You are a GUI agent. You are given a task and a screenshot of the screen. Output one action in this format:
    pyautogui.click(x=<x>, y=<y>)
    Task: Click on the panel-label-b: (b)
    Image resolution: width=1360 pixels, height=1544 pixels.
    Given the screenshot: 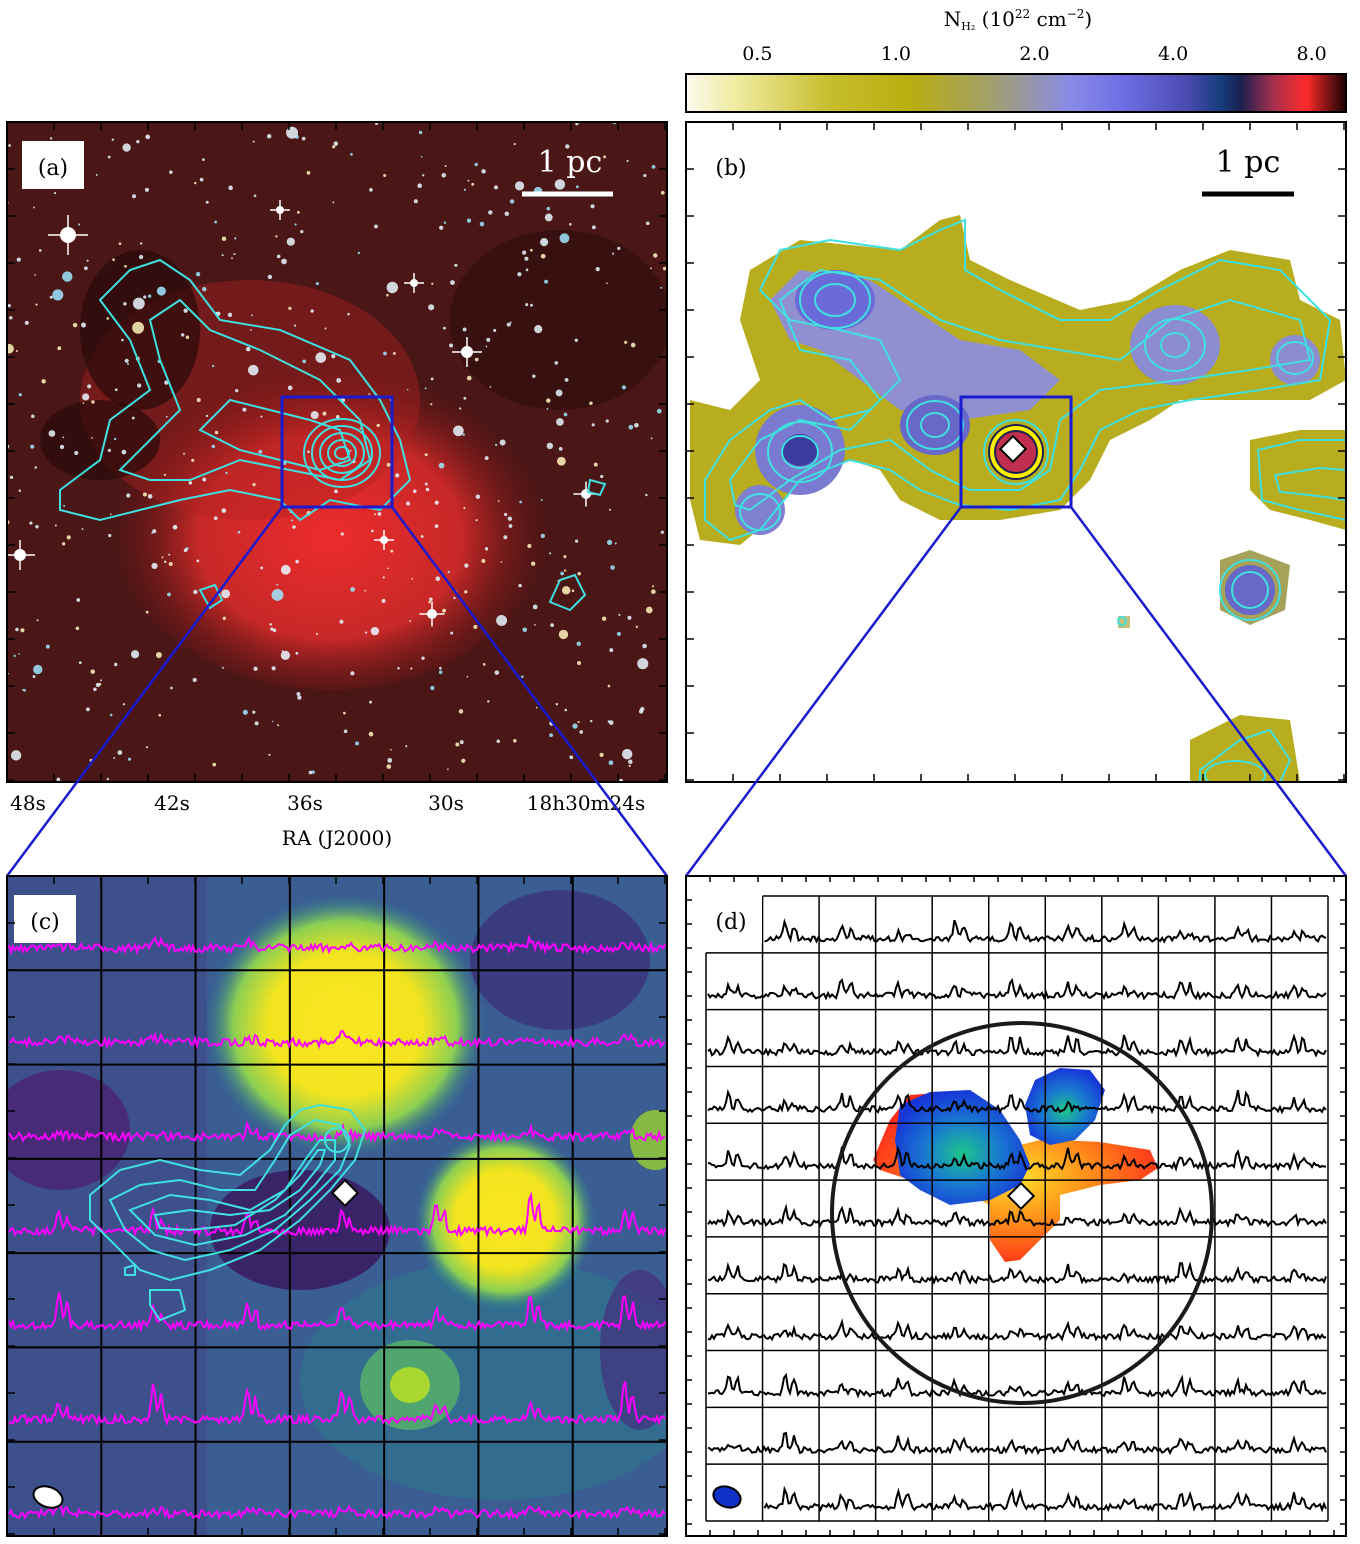 What is the action you would take?
    pyautogui.click(x=730, y=168)
    